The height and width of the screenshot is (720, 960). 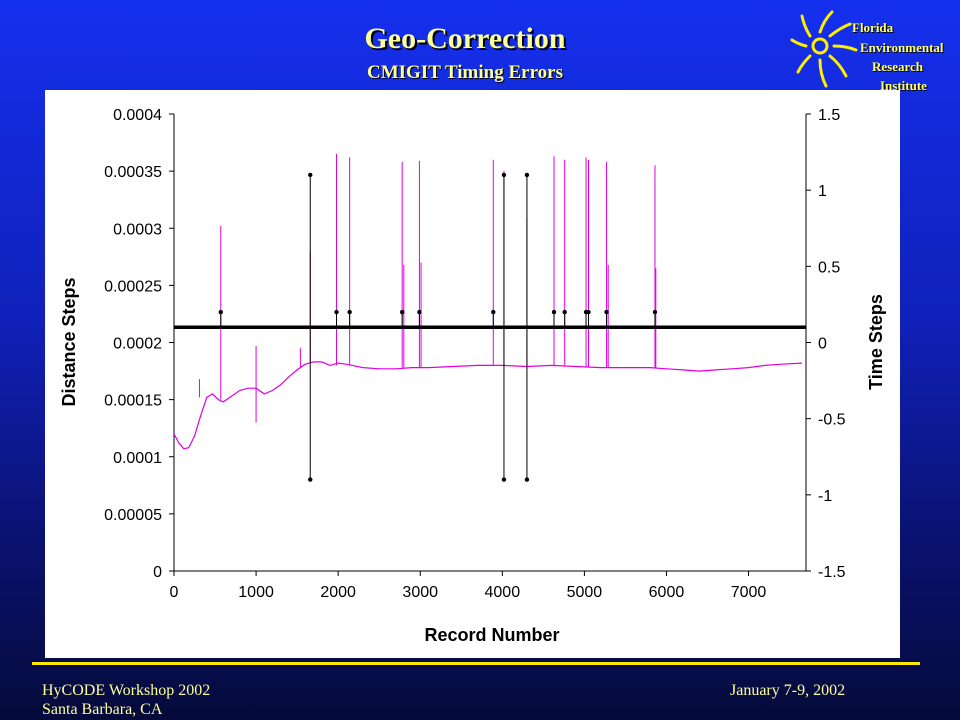 What do you see at coordinates (137, 458) in the screenshot?
I see `y-tick-label: 0.0001` at bounding box center [137, 458].